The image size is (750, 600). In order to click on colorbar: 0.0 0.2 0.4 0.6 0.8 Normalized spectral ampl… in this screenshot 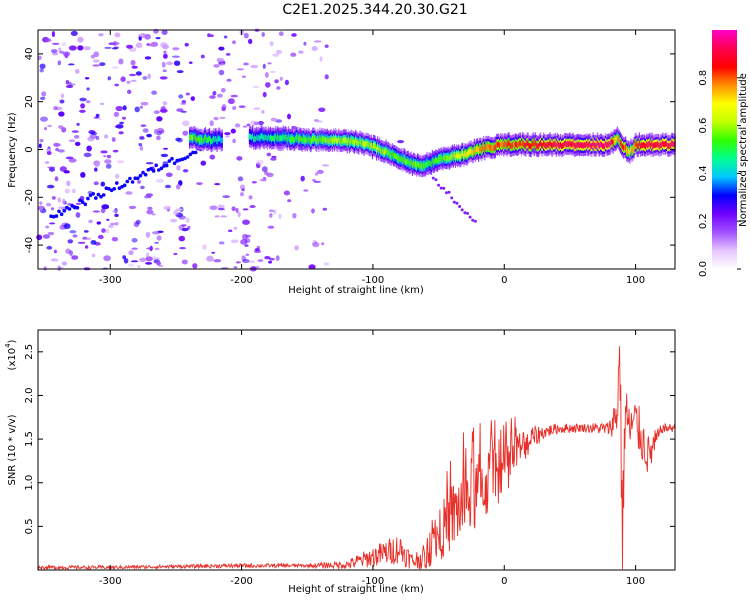, I will do `click(723, 153)`.